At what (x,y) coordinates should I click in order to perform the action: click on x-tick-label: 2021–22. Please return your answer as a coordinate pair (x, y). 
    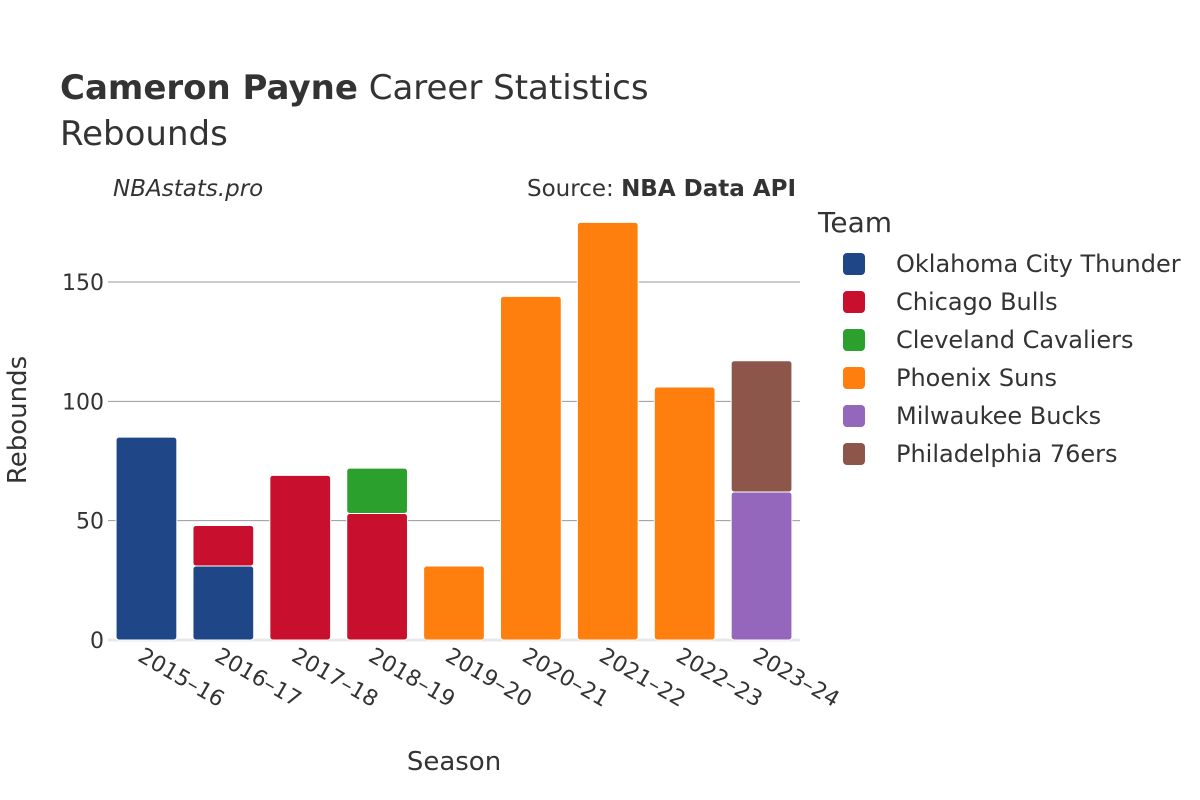
    Looking at the image, I should click on (642, 678).